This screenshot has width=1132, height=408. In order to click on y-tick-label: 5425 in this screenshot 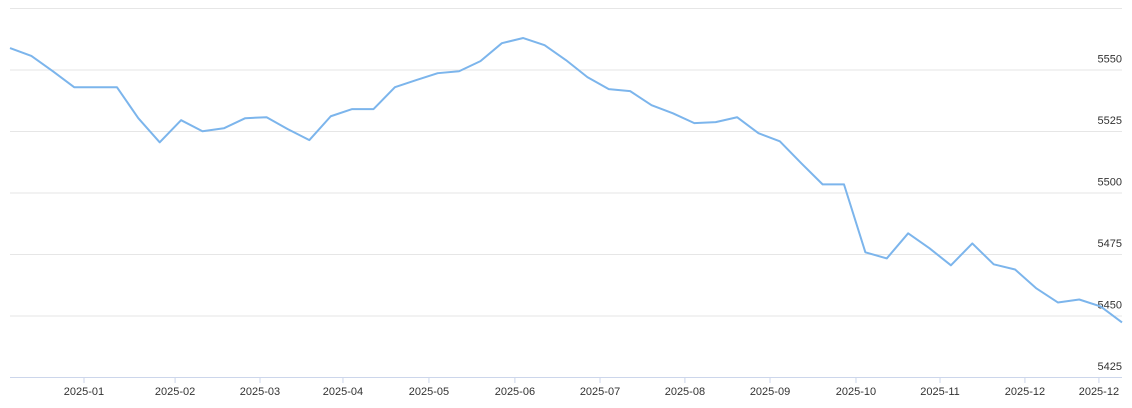, I will do `click(1110, 367)`.